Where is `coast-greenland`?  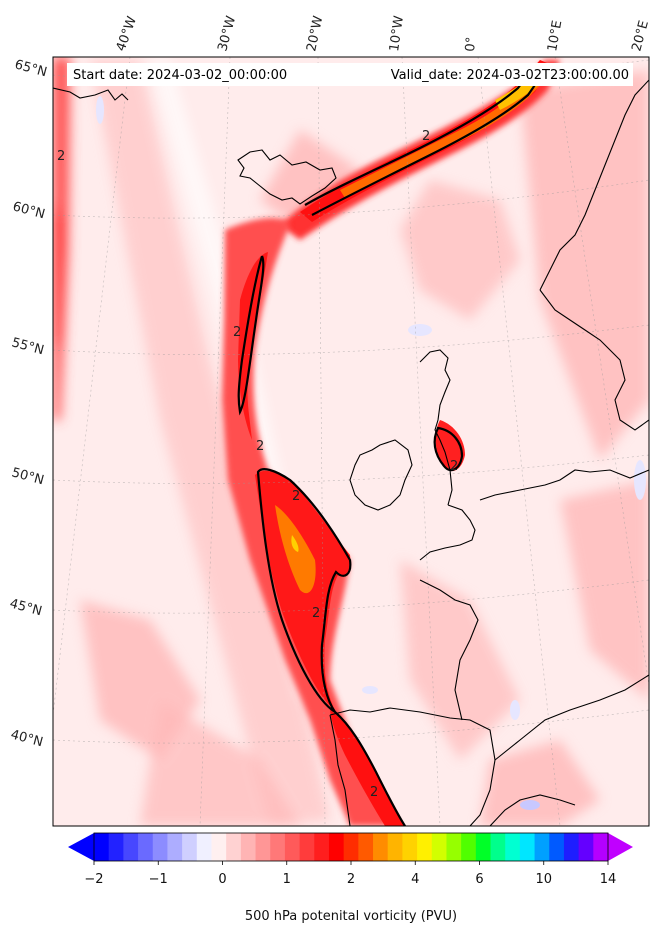 coast-greenland is located at coordinates (91, 94).